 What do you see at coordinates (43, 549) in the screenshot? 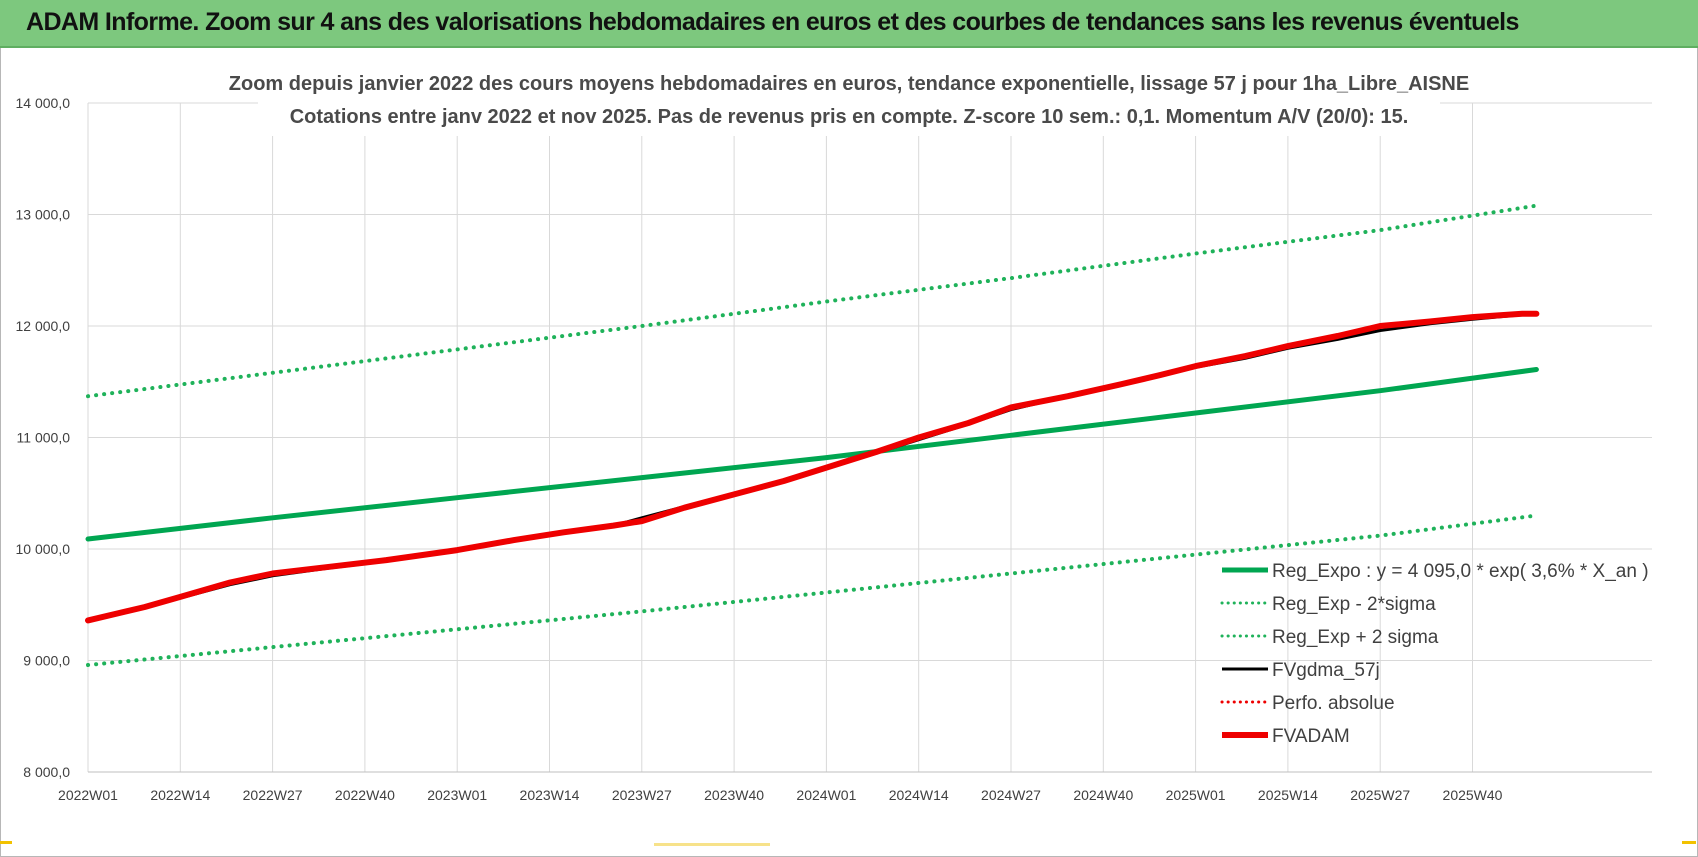
I see `y-tick-label: 10 000,0` at bounding box center [43, 549].